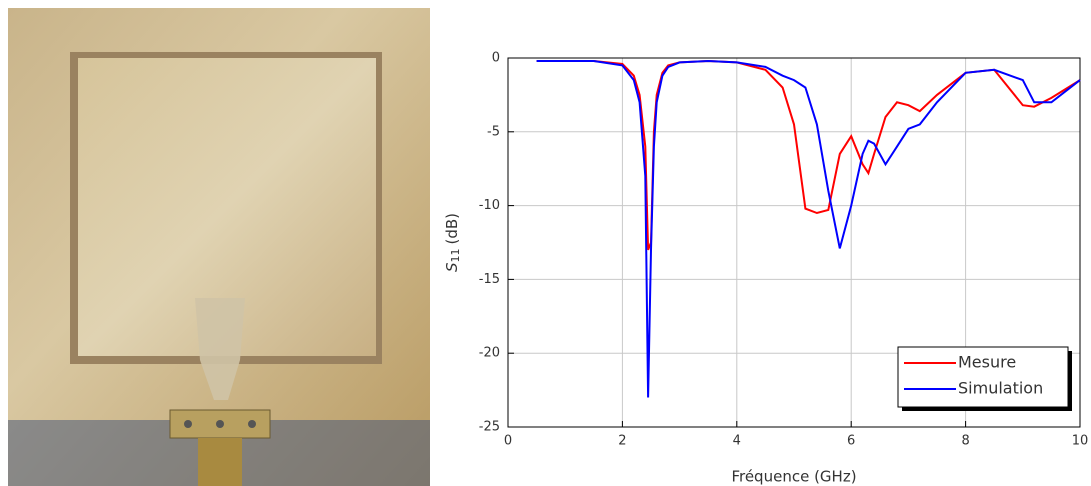 Image resolution: width=1091 pixels, height=486 pixels. Describe the element at coordinates (489, 205) in the screenshot. I see `y-tick-label: -10` at that location.